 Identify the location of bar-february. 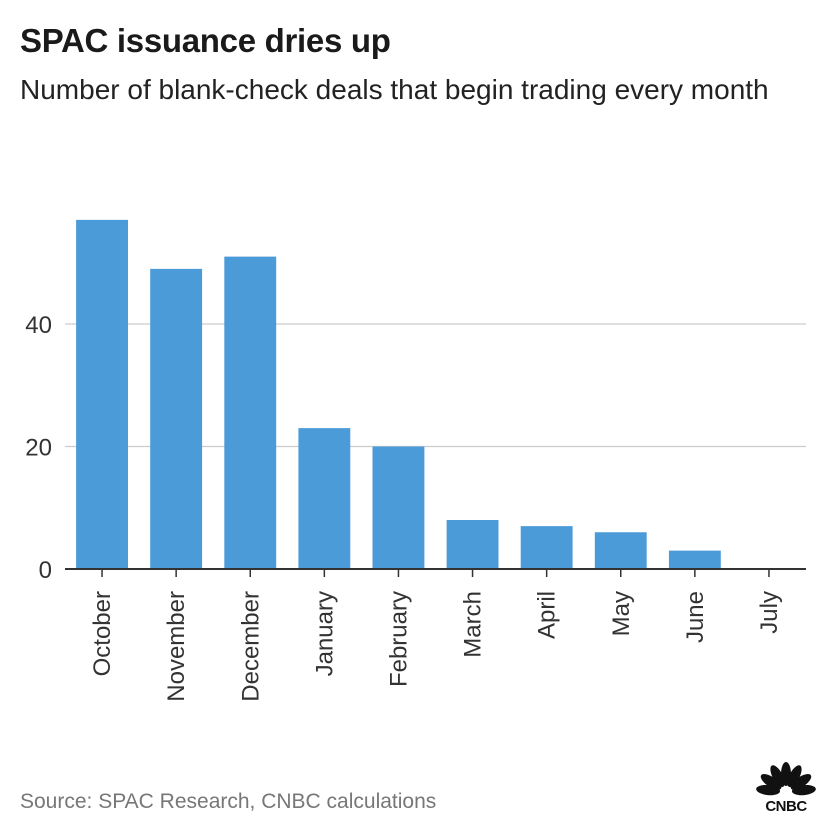
(398, 507).